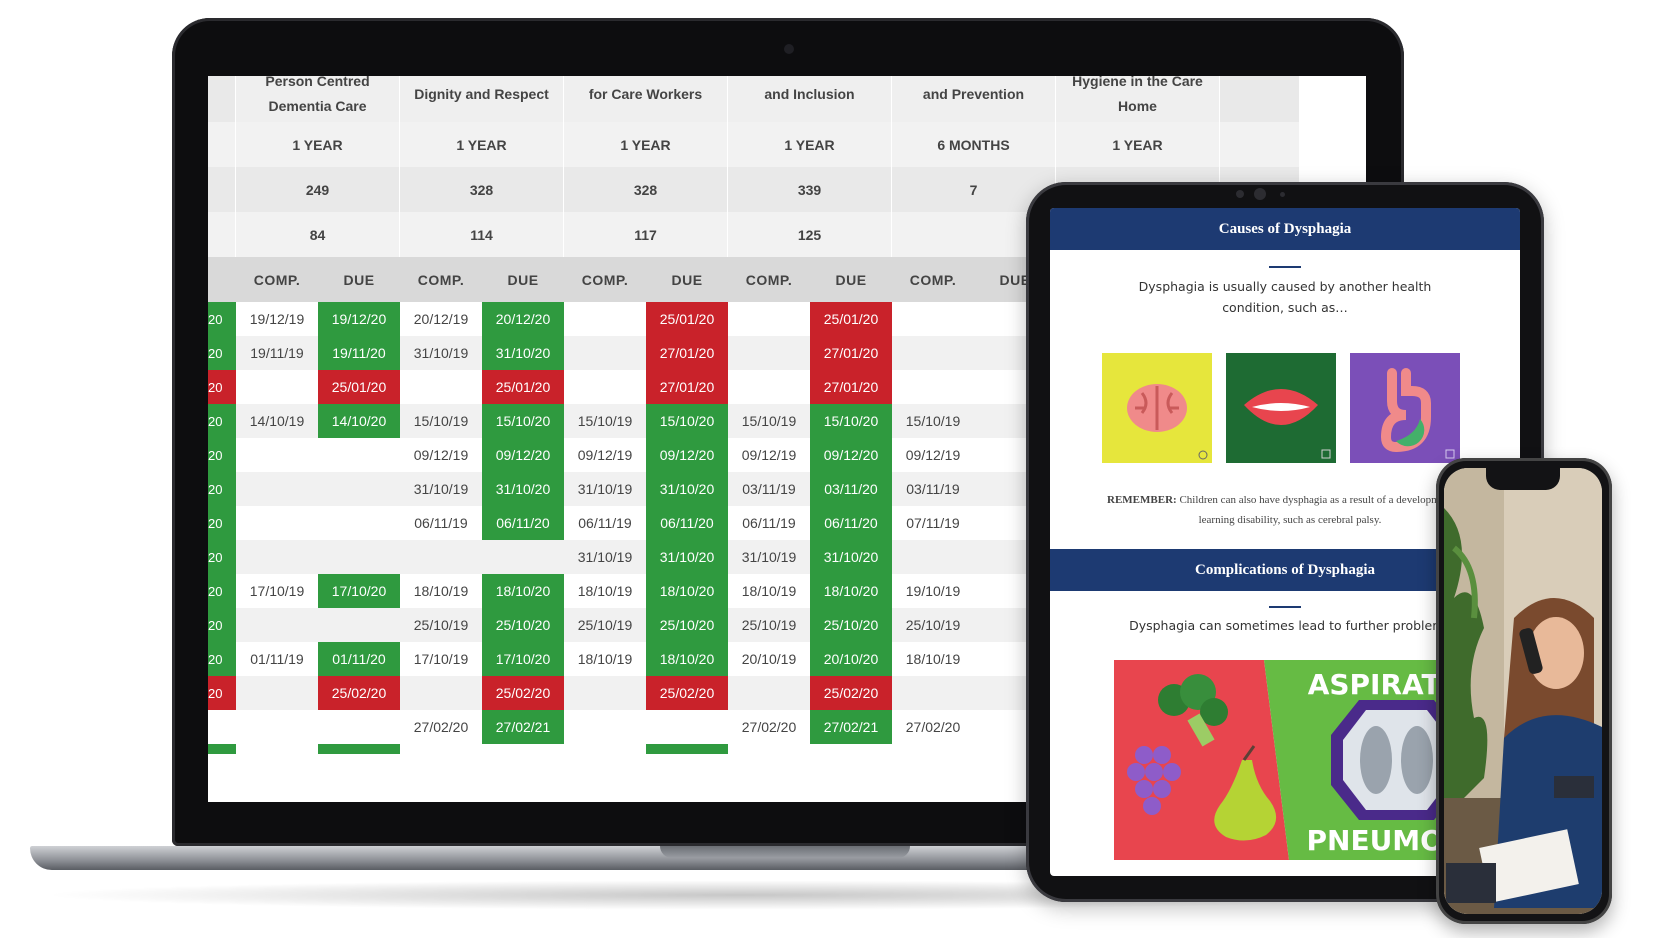 Image resolution: width=1680 pixels, height=938 pixels. What do you see at coordinates (605, 659) in the screenshot?
I see `completed-date-cell: 18/10/19` at bounding box center [605, 659].